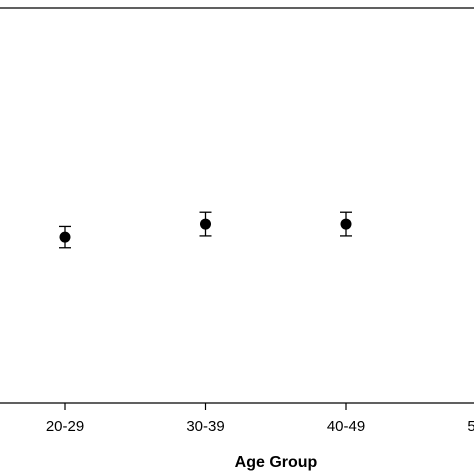 The width and height of the screenshot is (474, 474). I want to click on x-tick-label: 30-39, so click(205, 426).